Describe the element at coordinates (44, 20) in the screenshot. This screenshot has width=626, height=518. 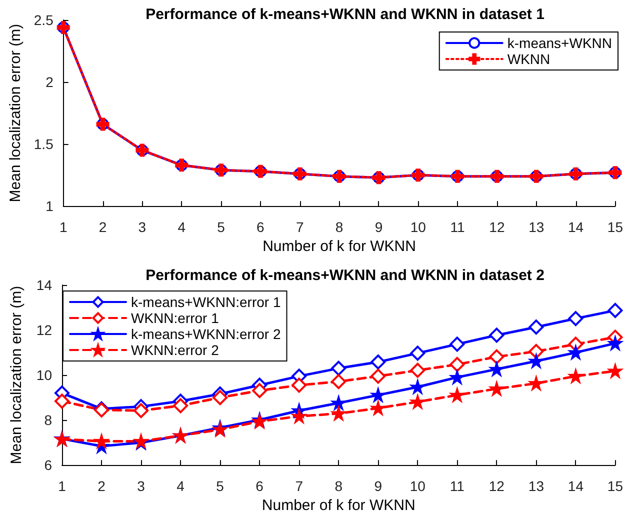
I see `y-tick-label: 2.5` at that location.